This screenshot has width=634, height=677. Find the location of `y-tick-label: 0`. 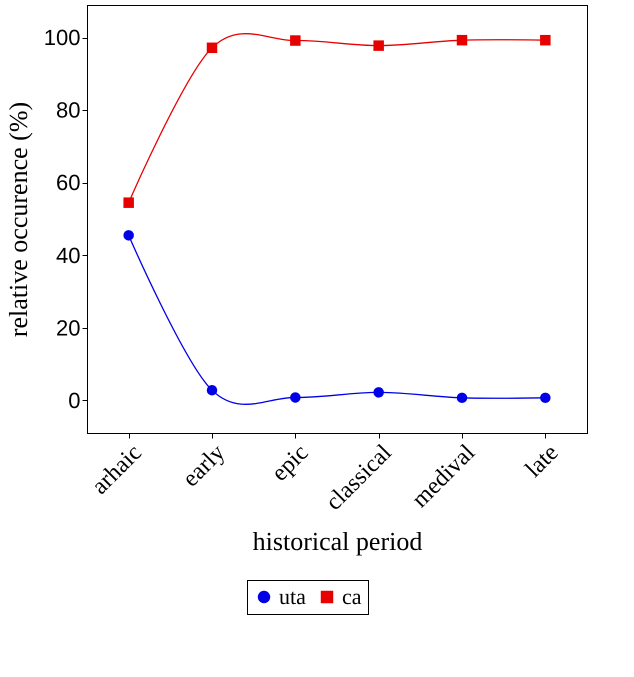

y-tick-label: 0 is located at coordinates (74, 400).